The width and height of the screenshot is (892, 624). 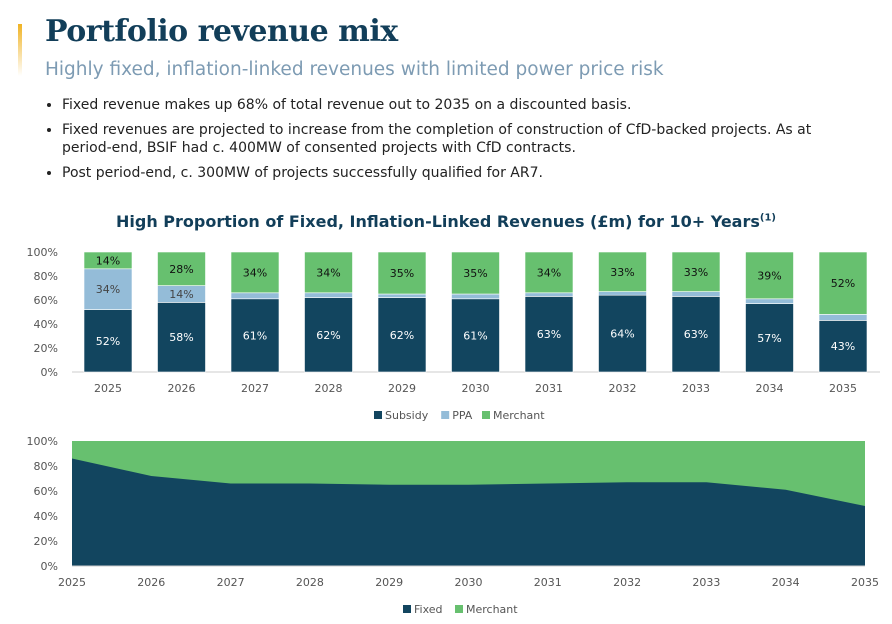 I want to click on legend-swatch-fixed, so click(x=407, y=609).